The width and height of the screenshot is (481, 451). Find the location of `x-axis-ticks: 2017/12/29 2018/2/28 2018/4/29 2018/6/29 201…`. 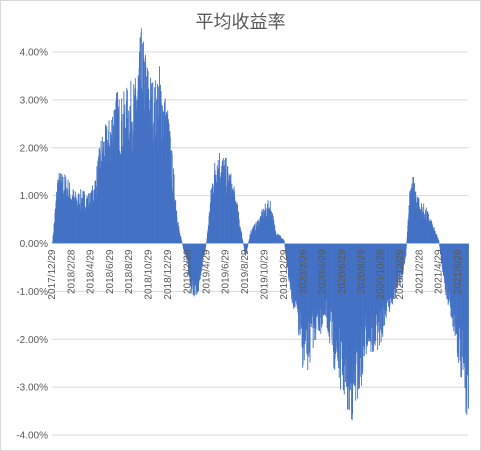

x-axis-ticks: 2017/12/29 2018/2/28 2018/4/29 2018/6/29 201… is located at coordinates (255, 274).